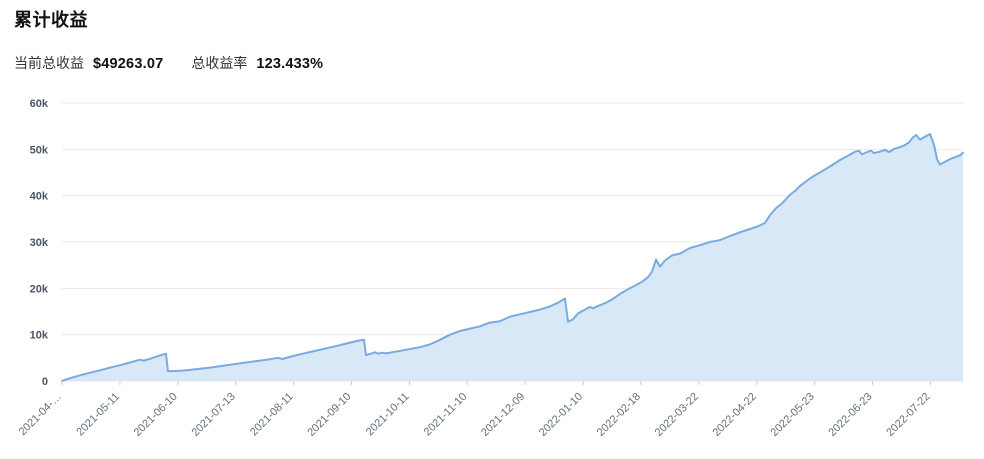 The height and width of the screenshot is (459, 984). Describe the element at coordinates (219, 63) in the screenshot. I see `stat-total-return-rate-label: 总收益率` at that location.